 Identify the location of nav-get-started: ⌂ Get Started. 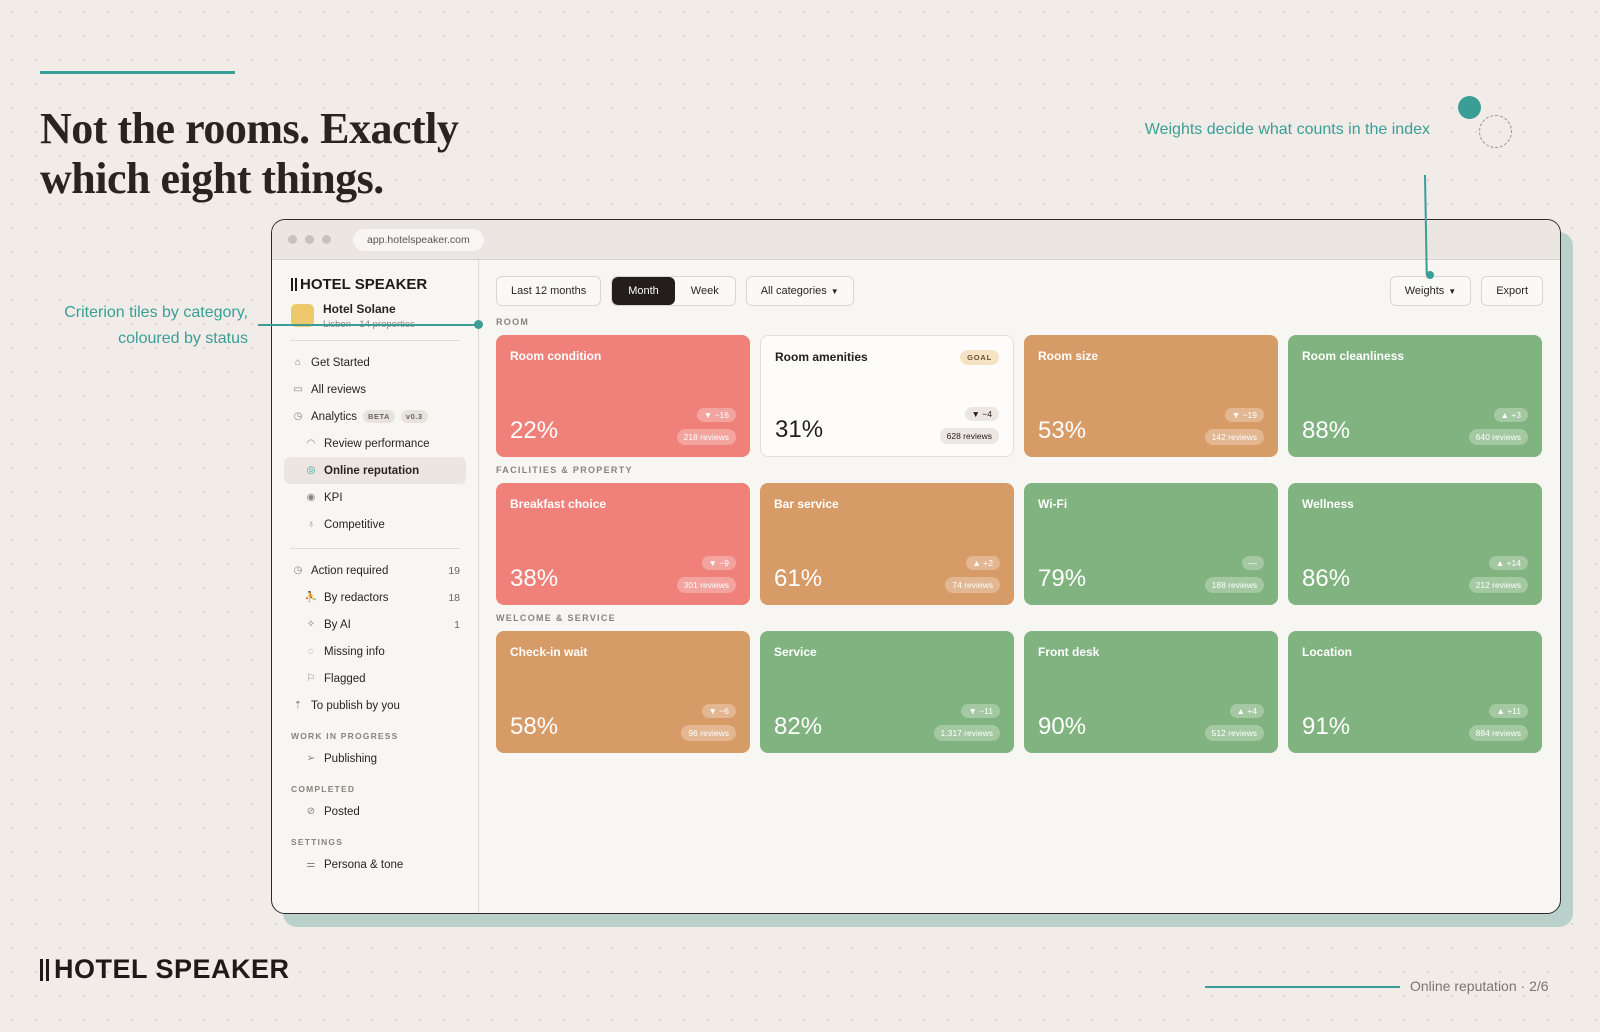
(375, 362).